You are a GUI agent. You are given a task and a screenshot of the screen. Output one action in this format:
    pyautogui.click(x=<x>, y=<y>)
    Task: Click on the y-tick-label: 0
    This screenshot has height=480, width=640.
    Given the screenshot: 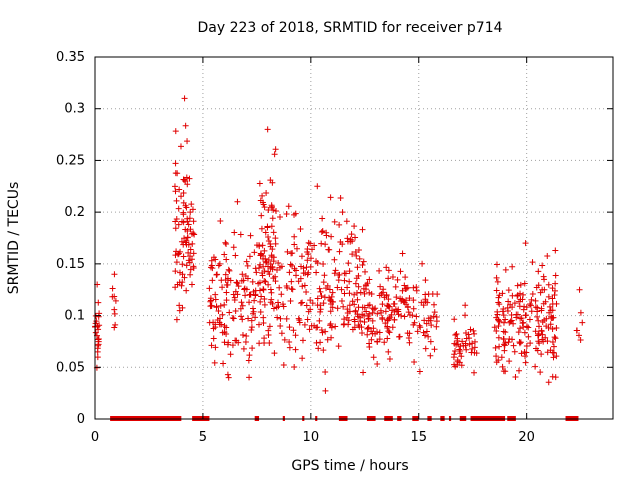 What is the action you would take?
    pyautogui.click(x=81, y=419)
    